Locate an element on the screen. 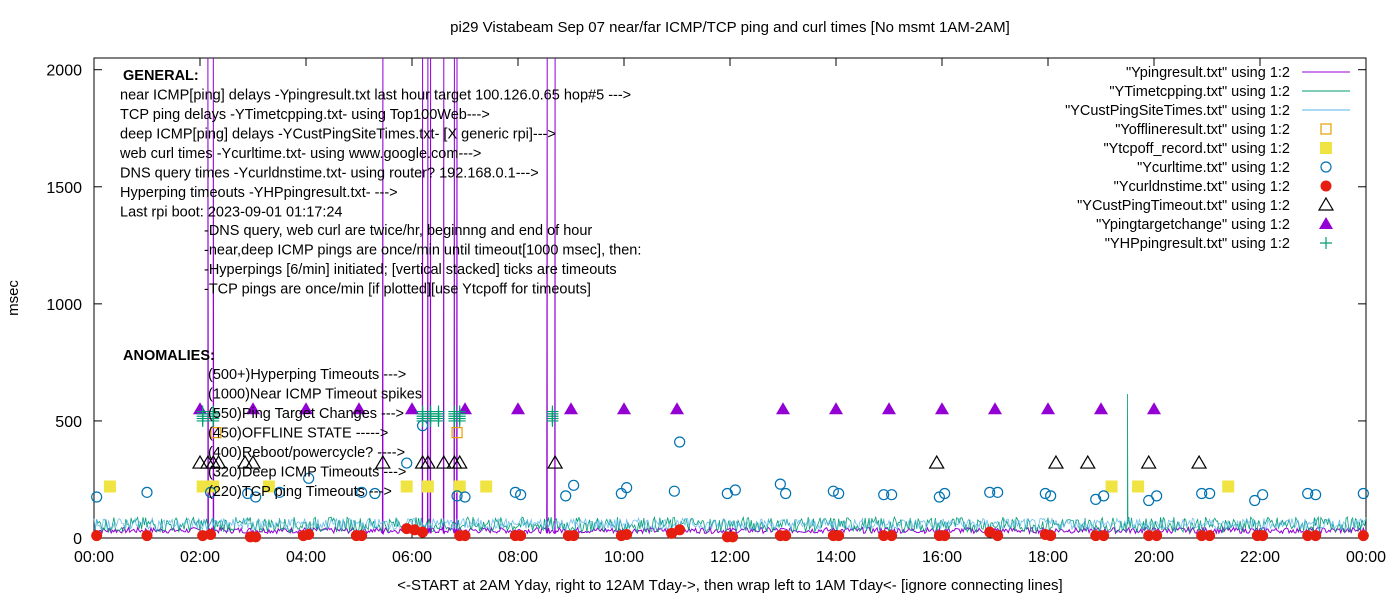 This screenshot has width=1400, height=600. legend-label: "Yofflineresult.txt" using 1:2 is located at coordinates (1202, 130).